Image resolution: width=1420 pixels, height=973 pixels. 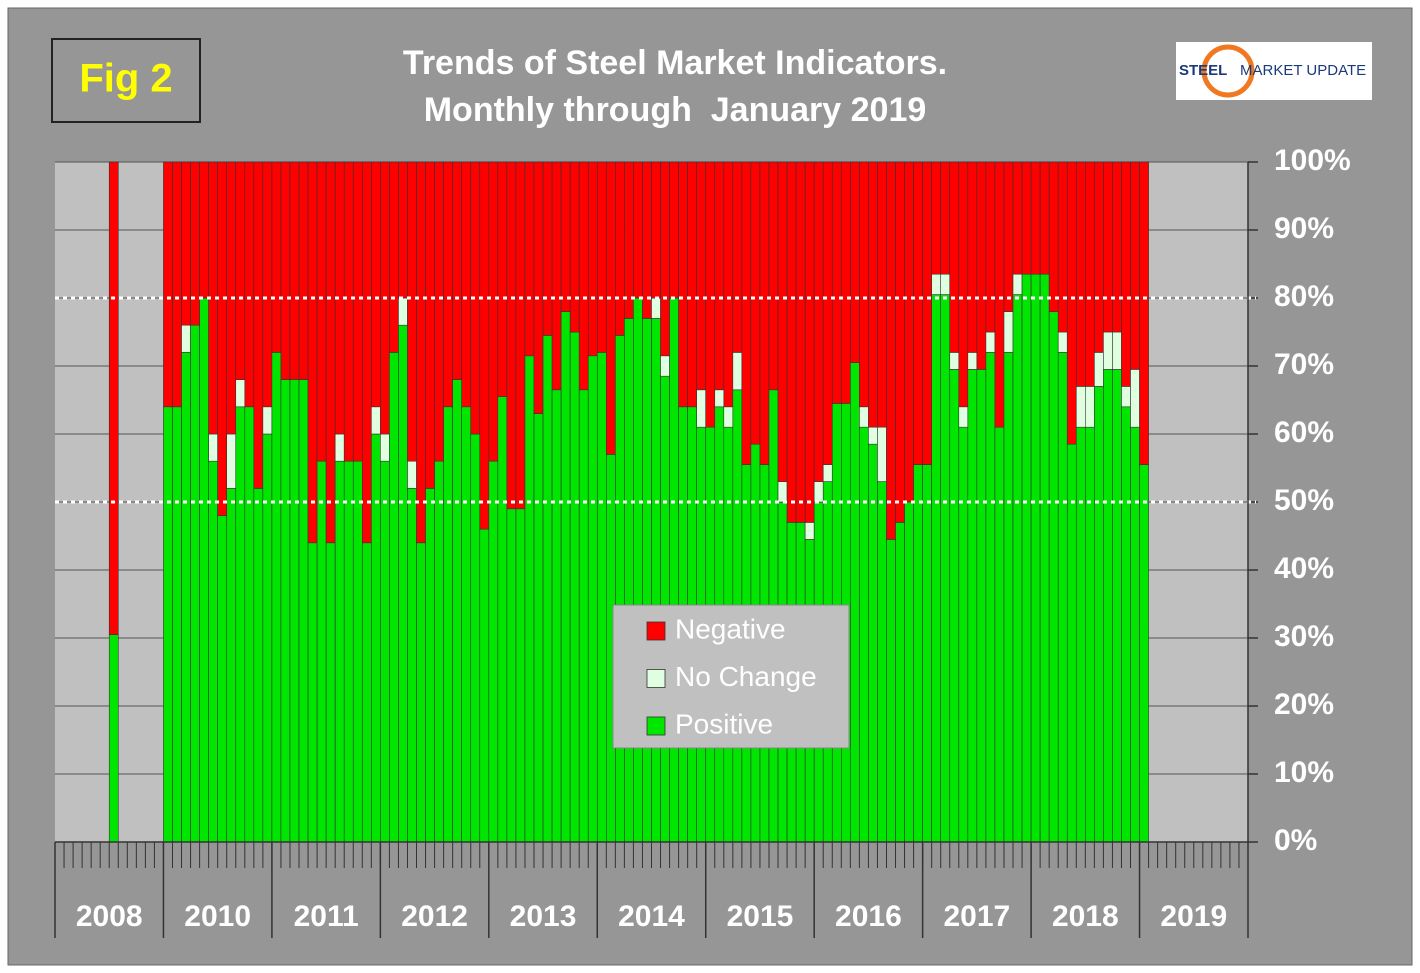 What do you see at coordinates (1193, 916) in the screenshot?
I see `x-tick-label: 2019` at bounding box center [1193, 916].